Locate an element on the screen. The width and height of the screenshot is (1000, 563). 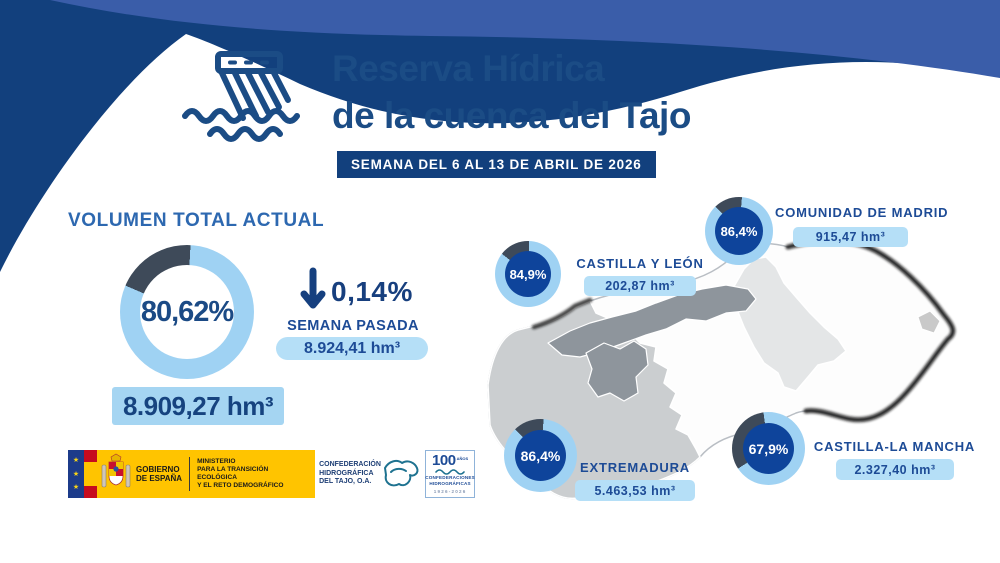
region-percent: 84,9% is located at coordinates (528, 274).